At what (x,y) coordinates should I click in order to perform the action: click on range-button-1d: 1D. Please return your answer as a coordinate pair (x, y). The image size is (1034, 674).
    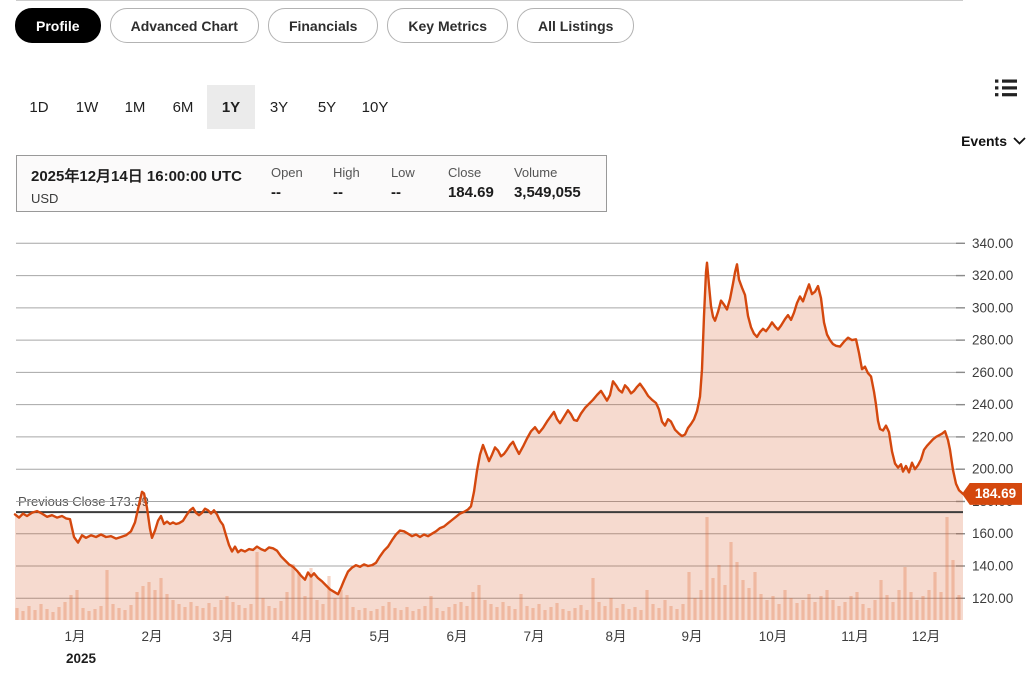
    Looking at the image, I should click on (39, 107).